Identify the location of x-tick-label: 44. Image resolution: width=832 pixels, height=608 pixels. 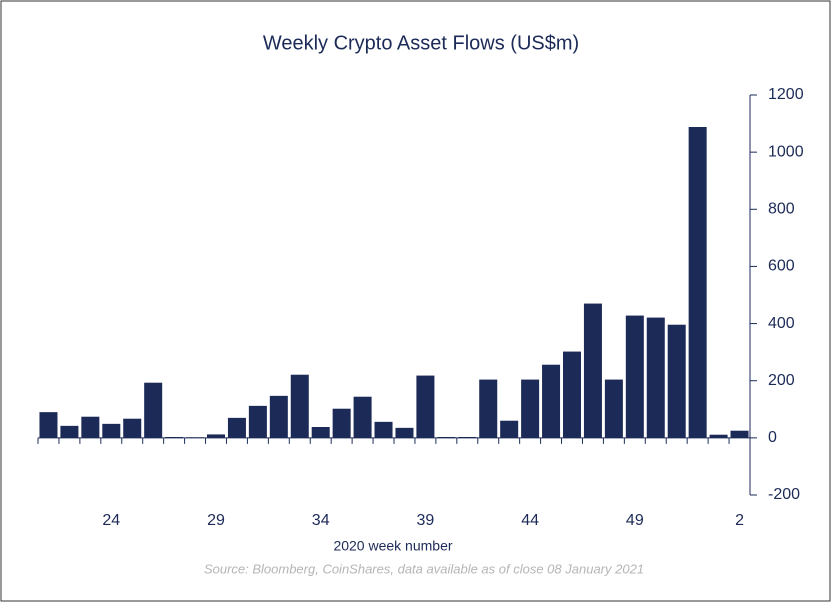
(530, 520).